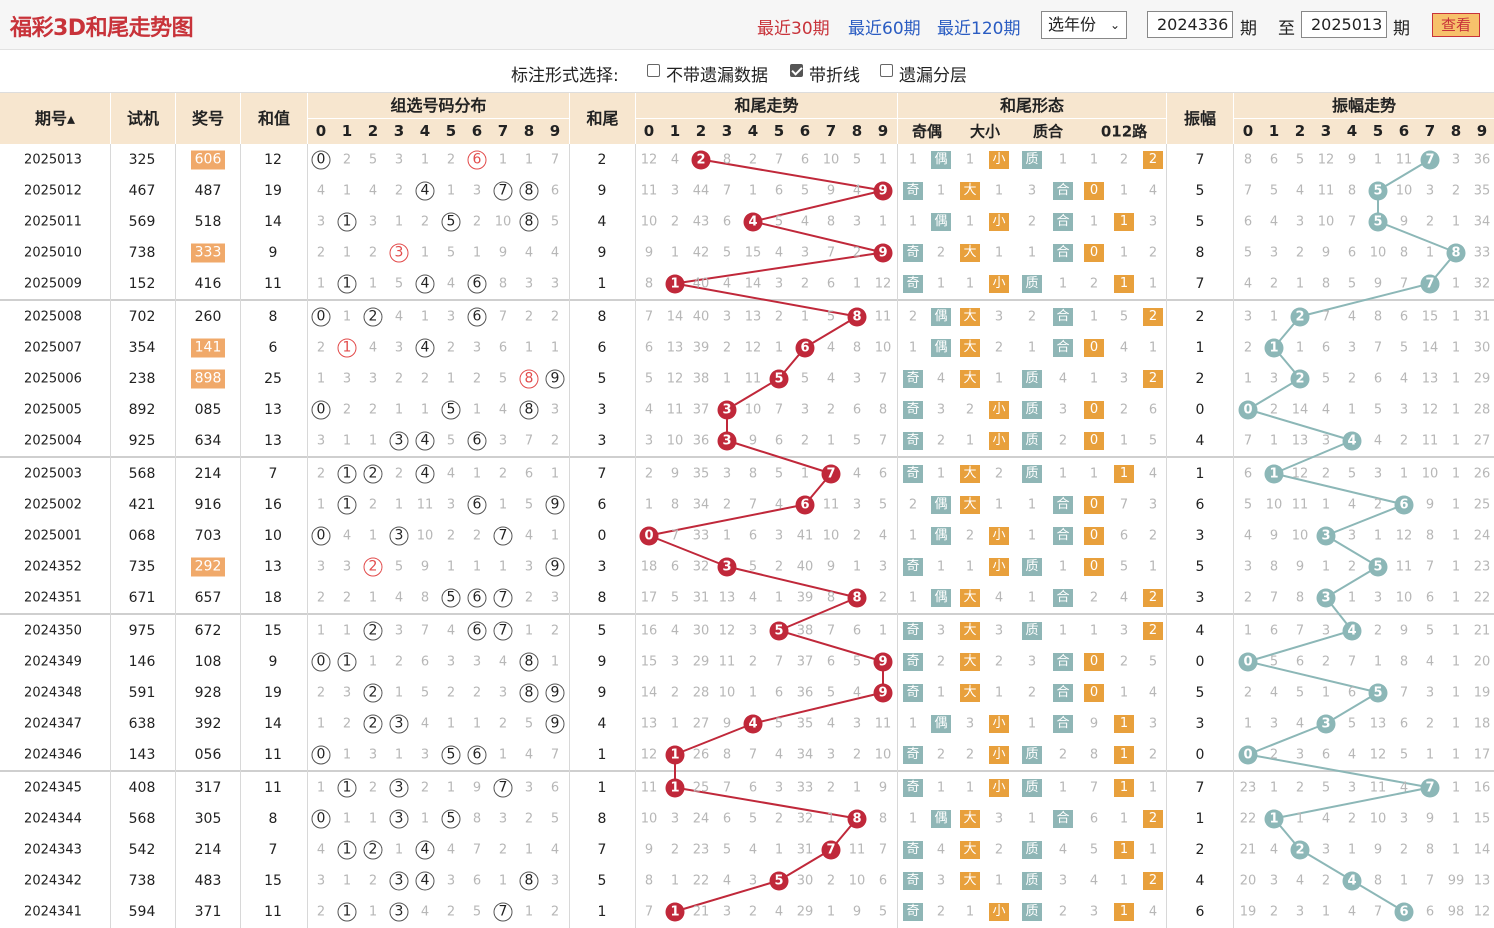 This screenshot has height=928, width=1494. I want to click on form-tag: 大, so click(970, 630).